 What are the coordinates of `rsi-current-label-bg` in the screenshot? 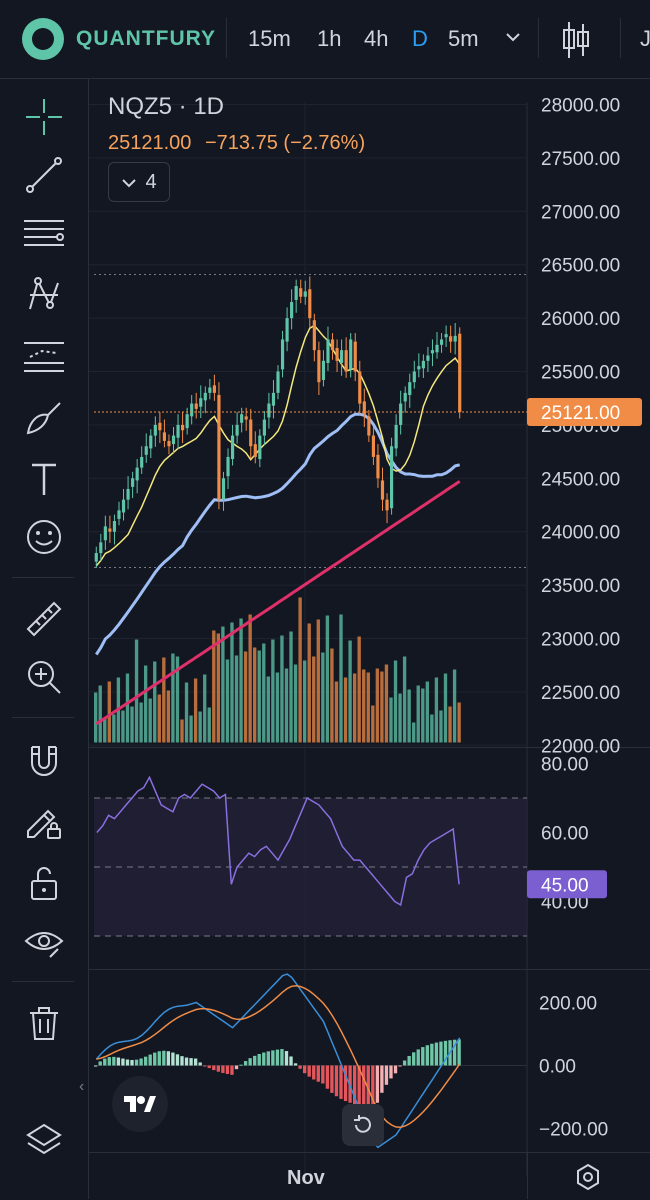 It's located at (567, 884).